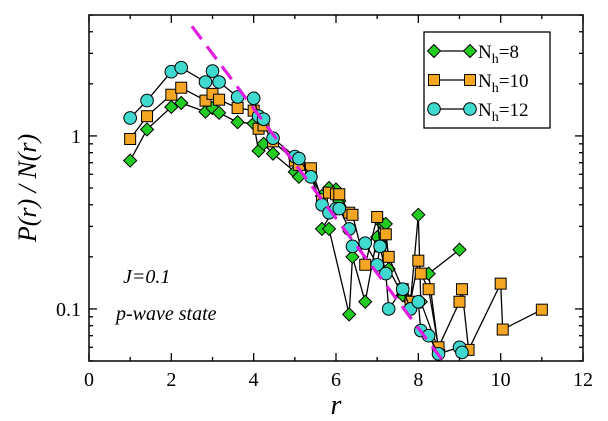 The image size is (608, 421). Describe the element at coordinates (27, 188) in the screenshot. I see `y-axis-title: P(r) / N(r)` at that location.